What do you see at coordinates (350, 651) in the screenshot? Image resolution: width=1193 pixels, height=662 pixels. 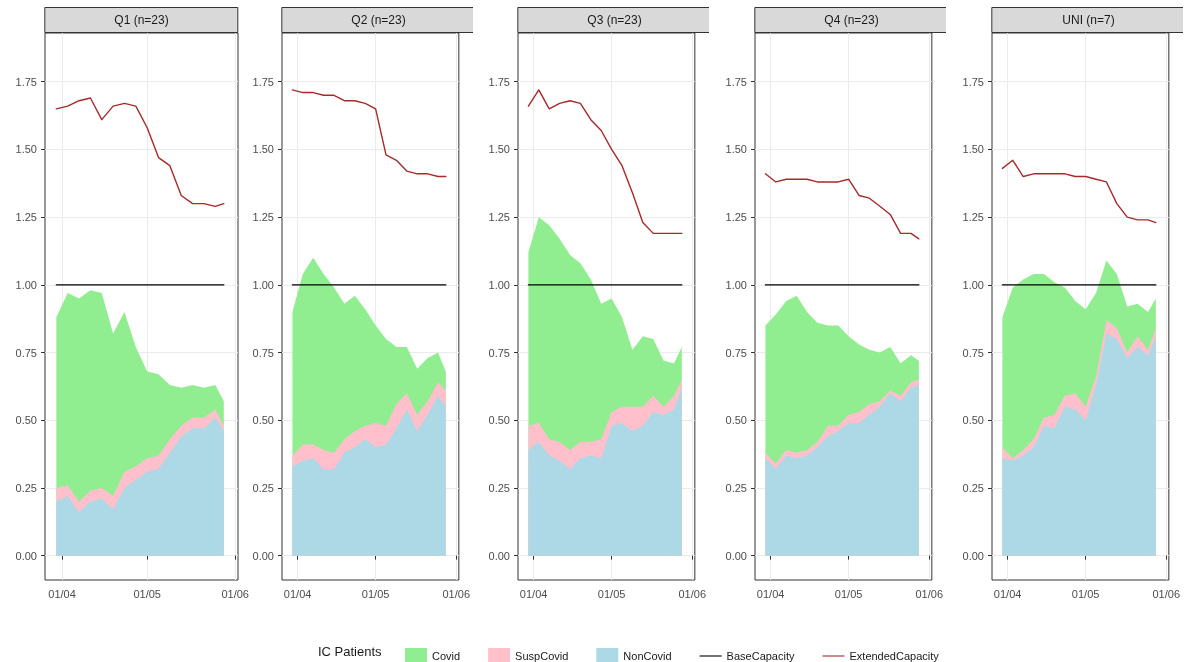 I see `legend-title: IC Patients` at bounding box center [350, 651].